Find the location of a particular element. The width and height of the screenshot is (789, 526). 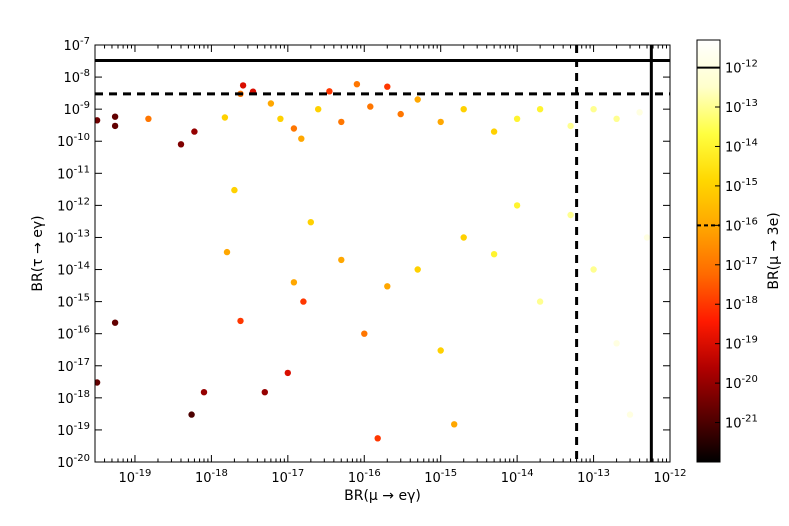

colorbar-tick-label: 10-20 is located at coordinates (741, 383).